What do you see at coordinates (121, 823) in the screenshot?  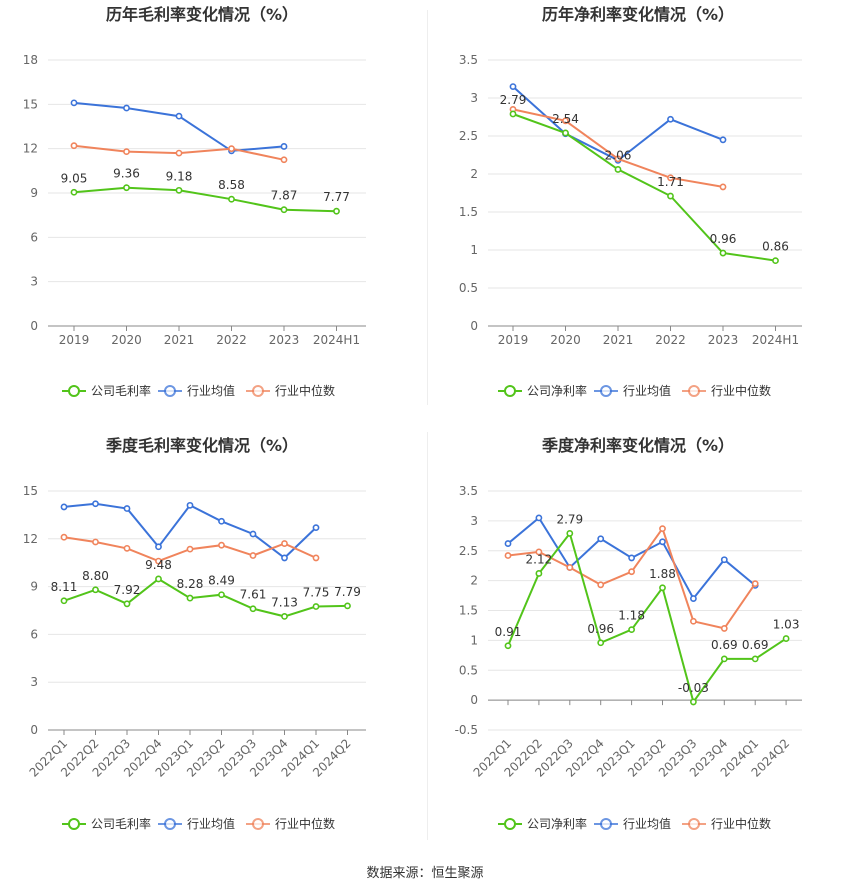 I see `legend-label: 公司毛利率` at bounding box center [121, 823].